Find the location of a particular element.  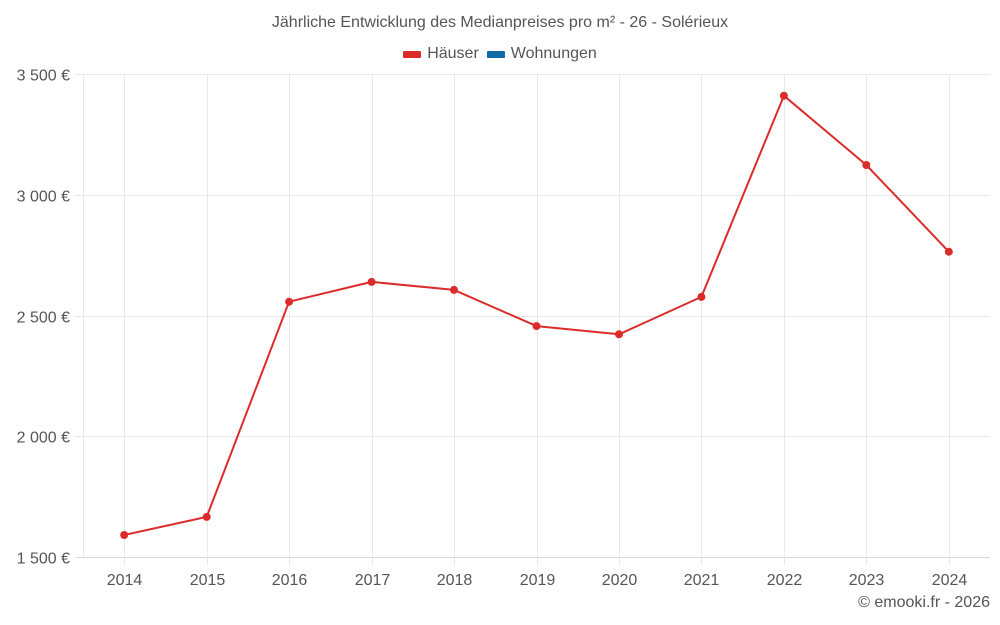

y-tick-label: 2 500 € is located at coordinates (43, 318).